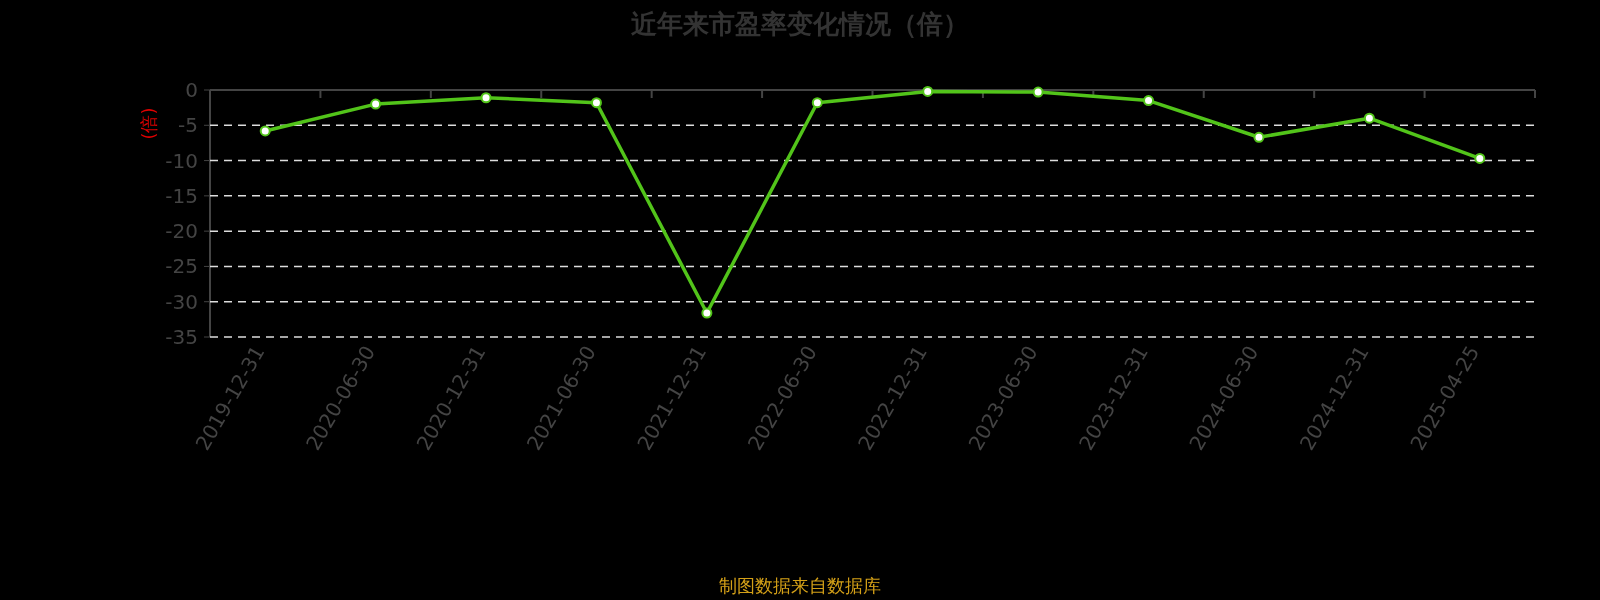 The height and width of the screenshot is (600, 1600). Describe the element at coordinates (181, 160) in the screenshot. I see `y-tick-label: -10` at that location.